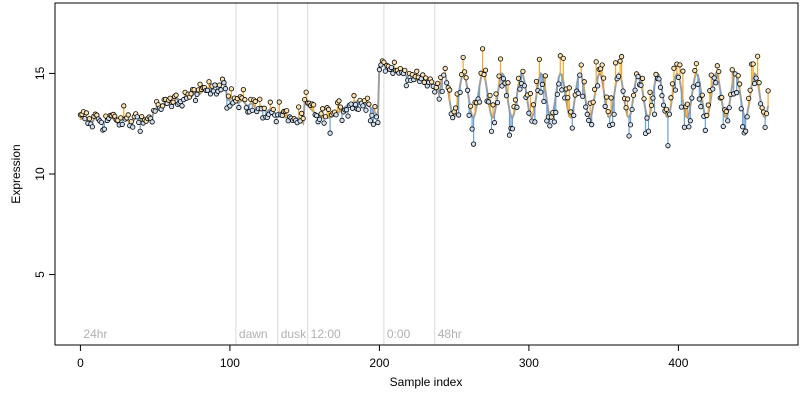 The image size is (800, 400). What do you see at coordinates (253, 334) in the screenshot?
I see `marker-label-1: dawn` at bounding box center [253, 334].